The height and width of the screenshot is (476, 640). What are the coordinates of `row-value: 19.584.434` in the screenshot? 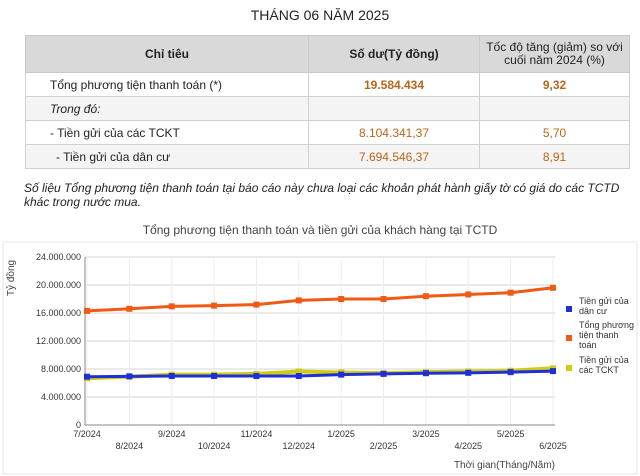 It's located at (394, 84).